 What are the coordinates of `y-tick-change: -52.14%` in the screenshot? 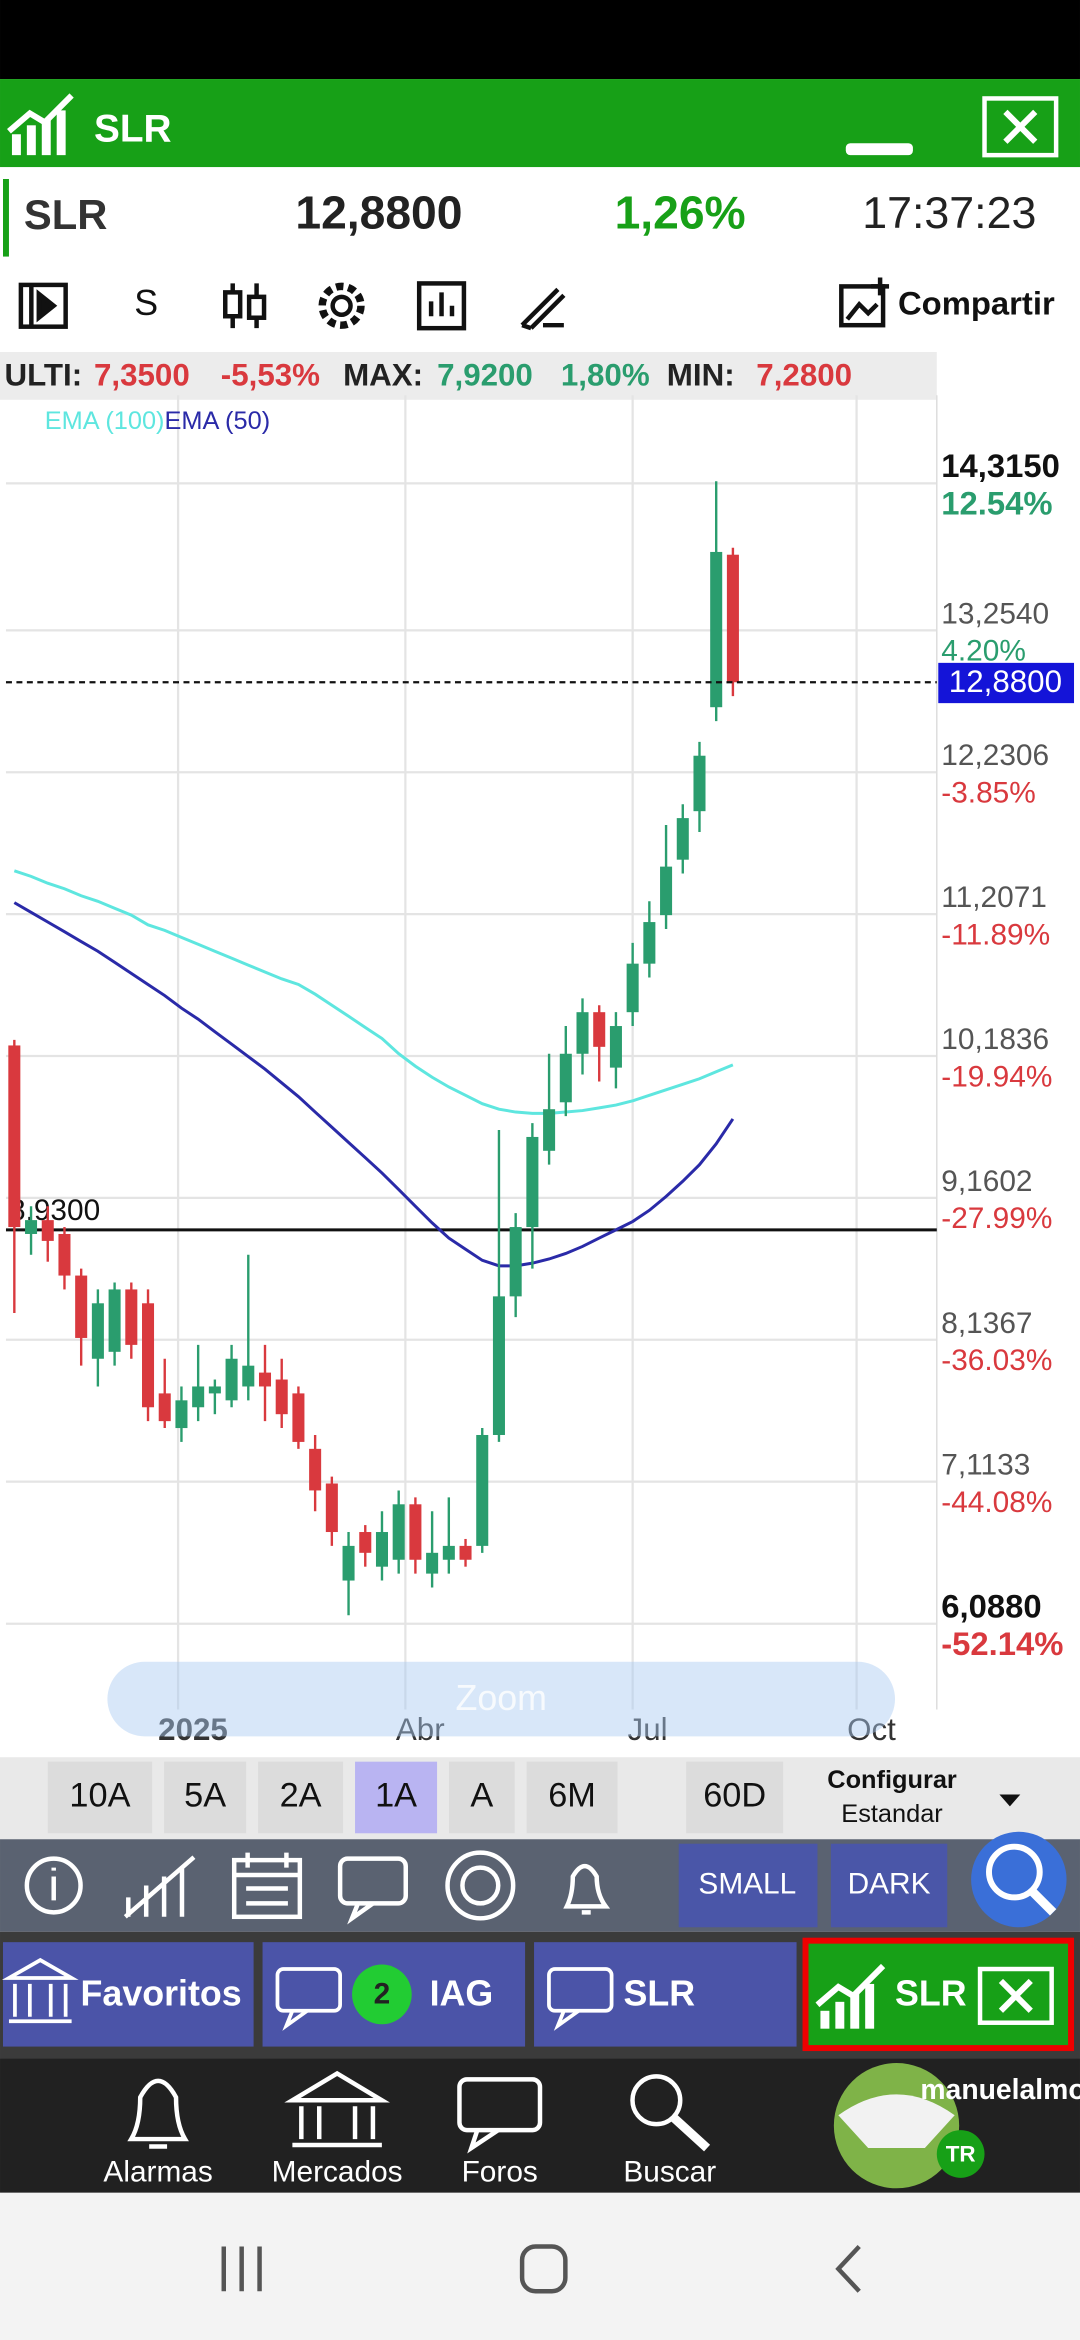 It's located at (1002, 1643).